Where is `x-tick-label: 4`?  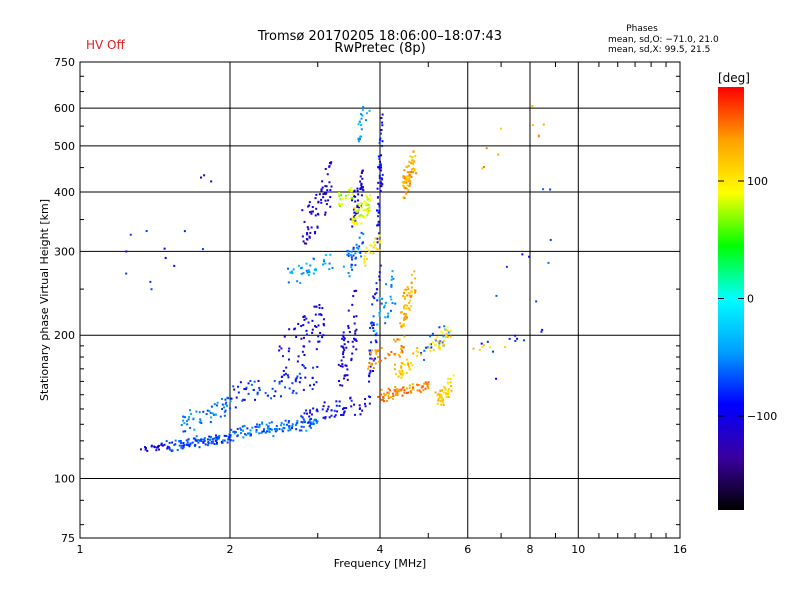 x-tick-label: 4 is located at coordinates (380, 549).